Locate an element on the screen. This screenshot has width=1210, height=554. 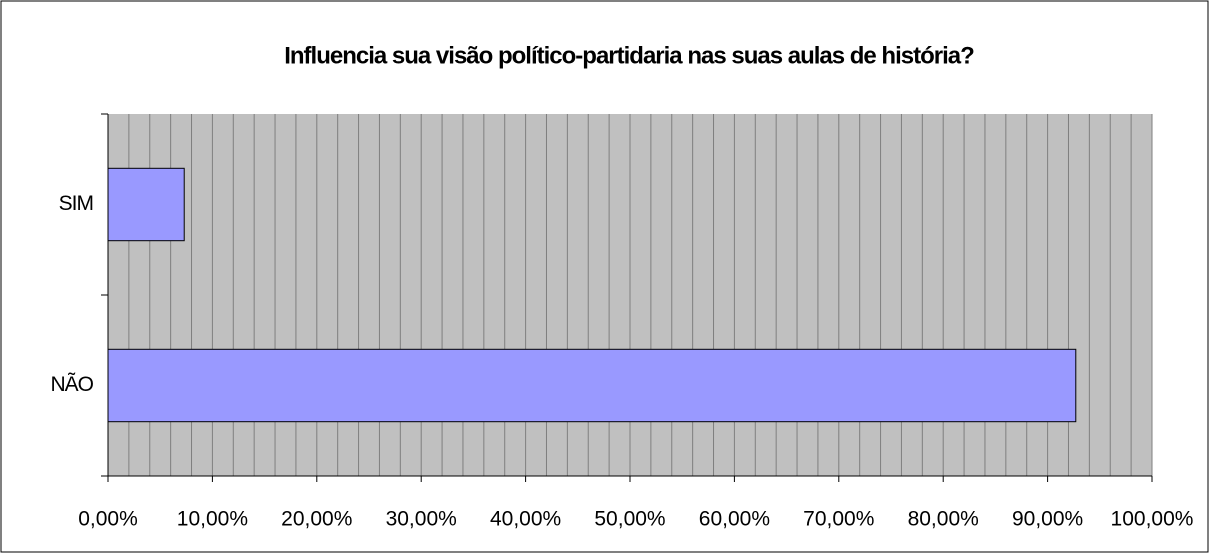
x-tick-label: 80,00% is located at coordinates (943, 519).